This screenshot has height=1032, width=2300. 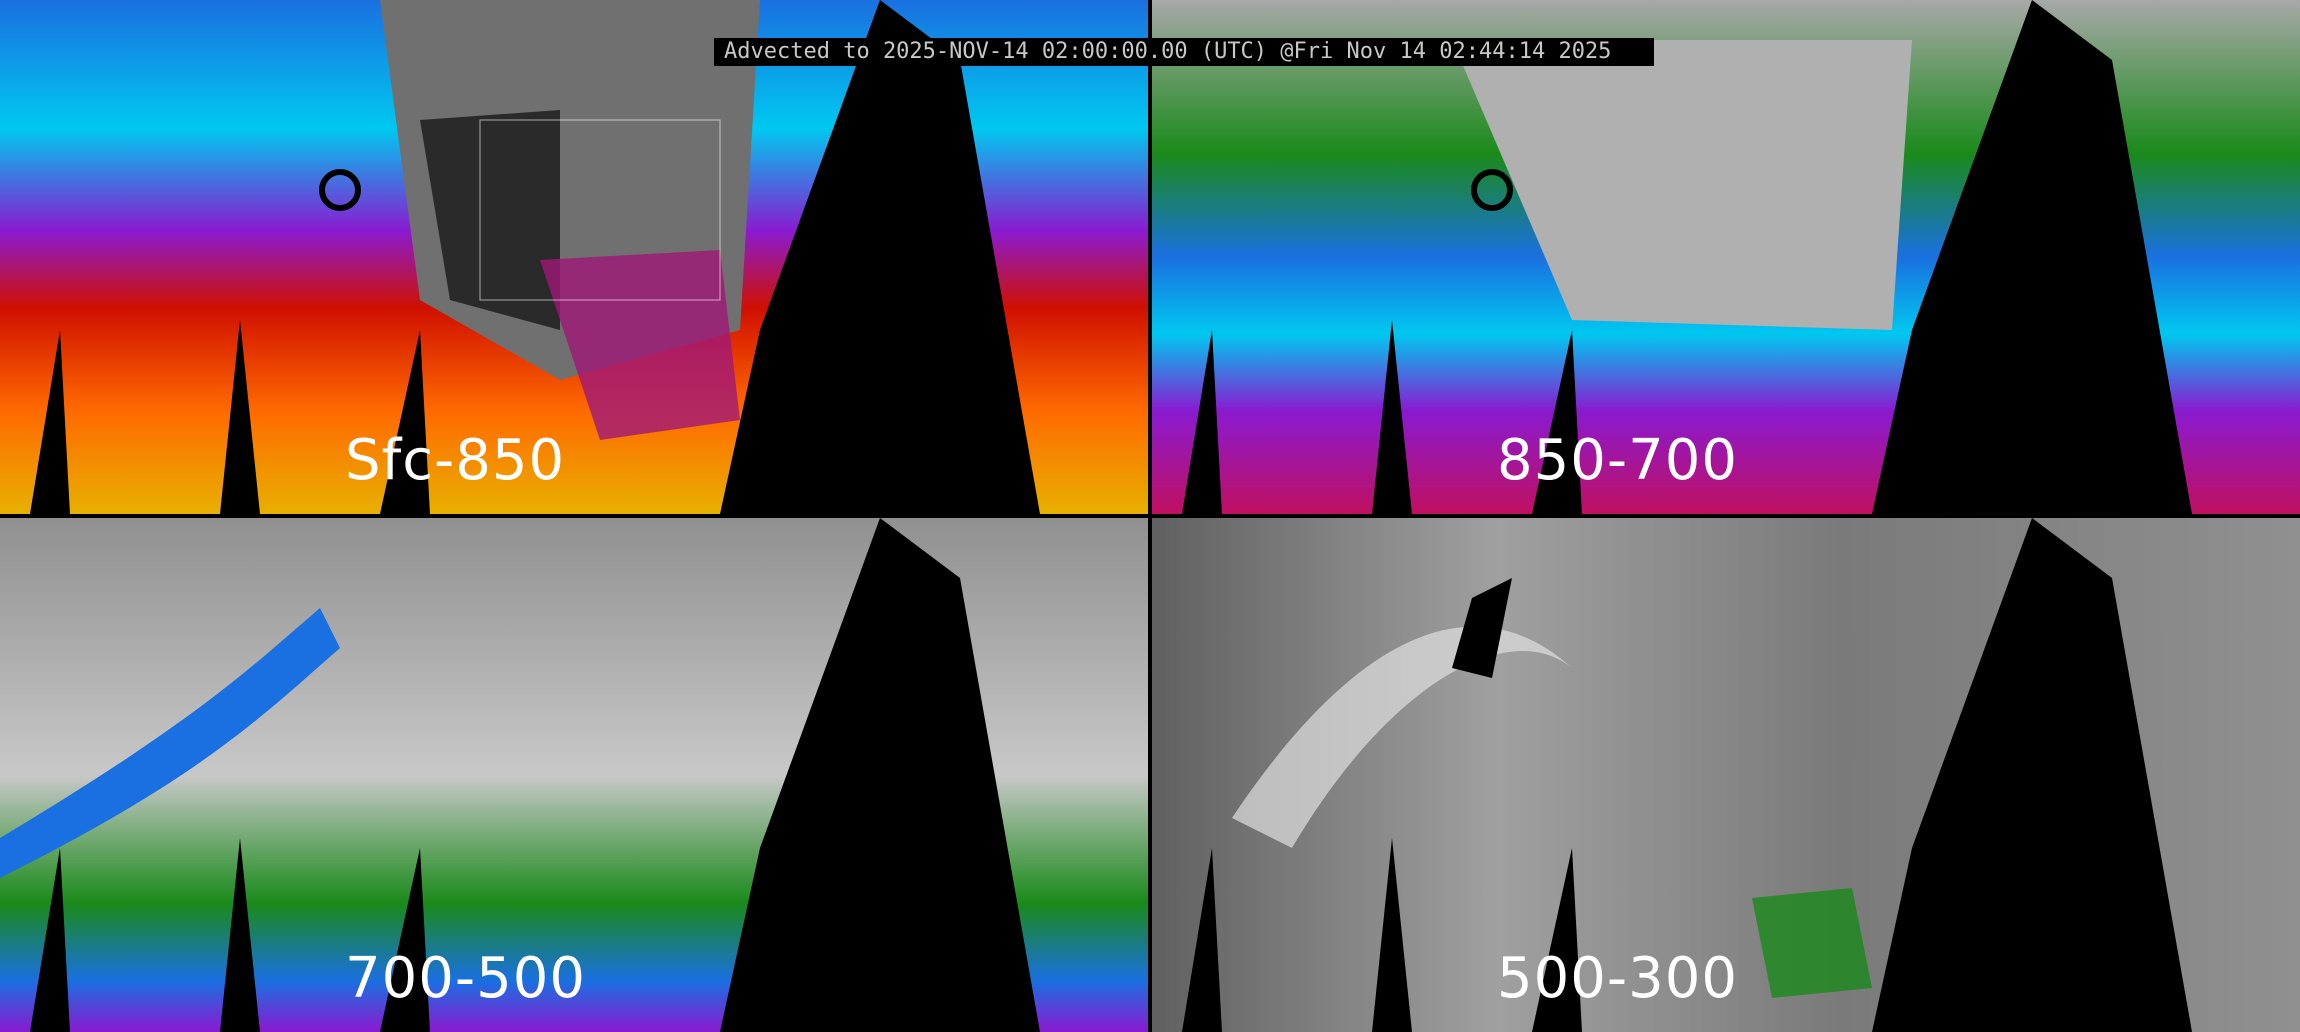 What do you see at coordinates (1617, 460) in the screenshot?
I see `layer-label: 850-700` at bounding box center [1617, 460].